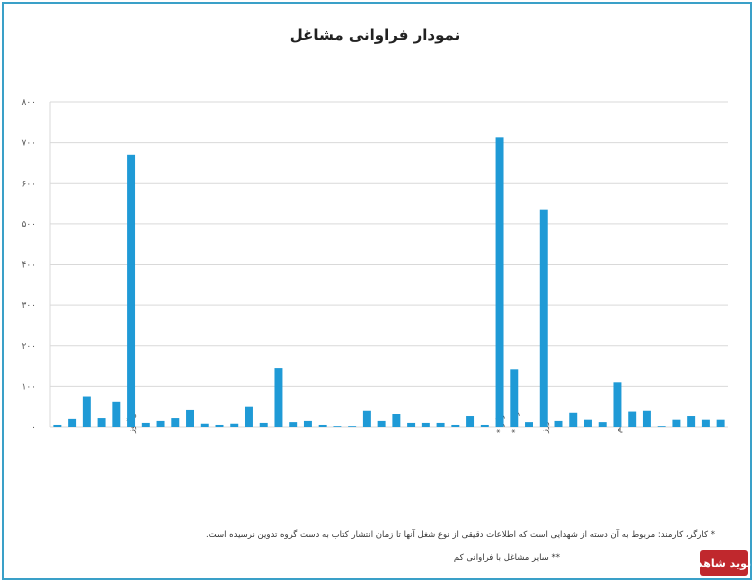  Describe the element at coordinates (28, 306) in the screenshot. I see `y-tick-label: ۳۰۰` at that location.